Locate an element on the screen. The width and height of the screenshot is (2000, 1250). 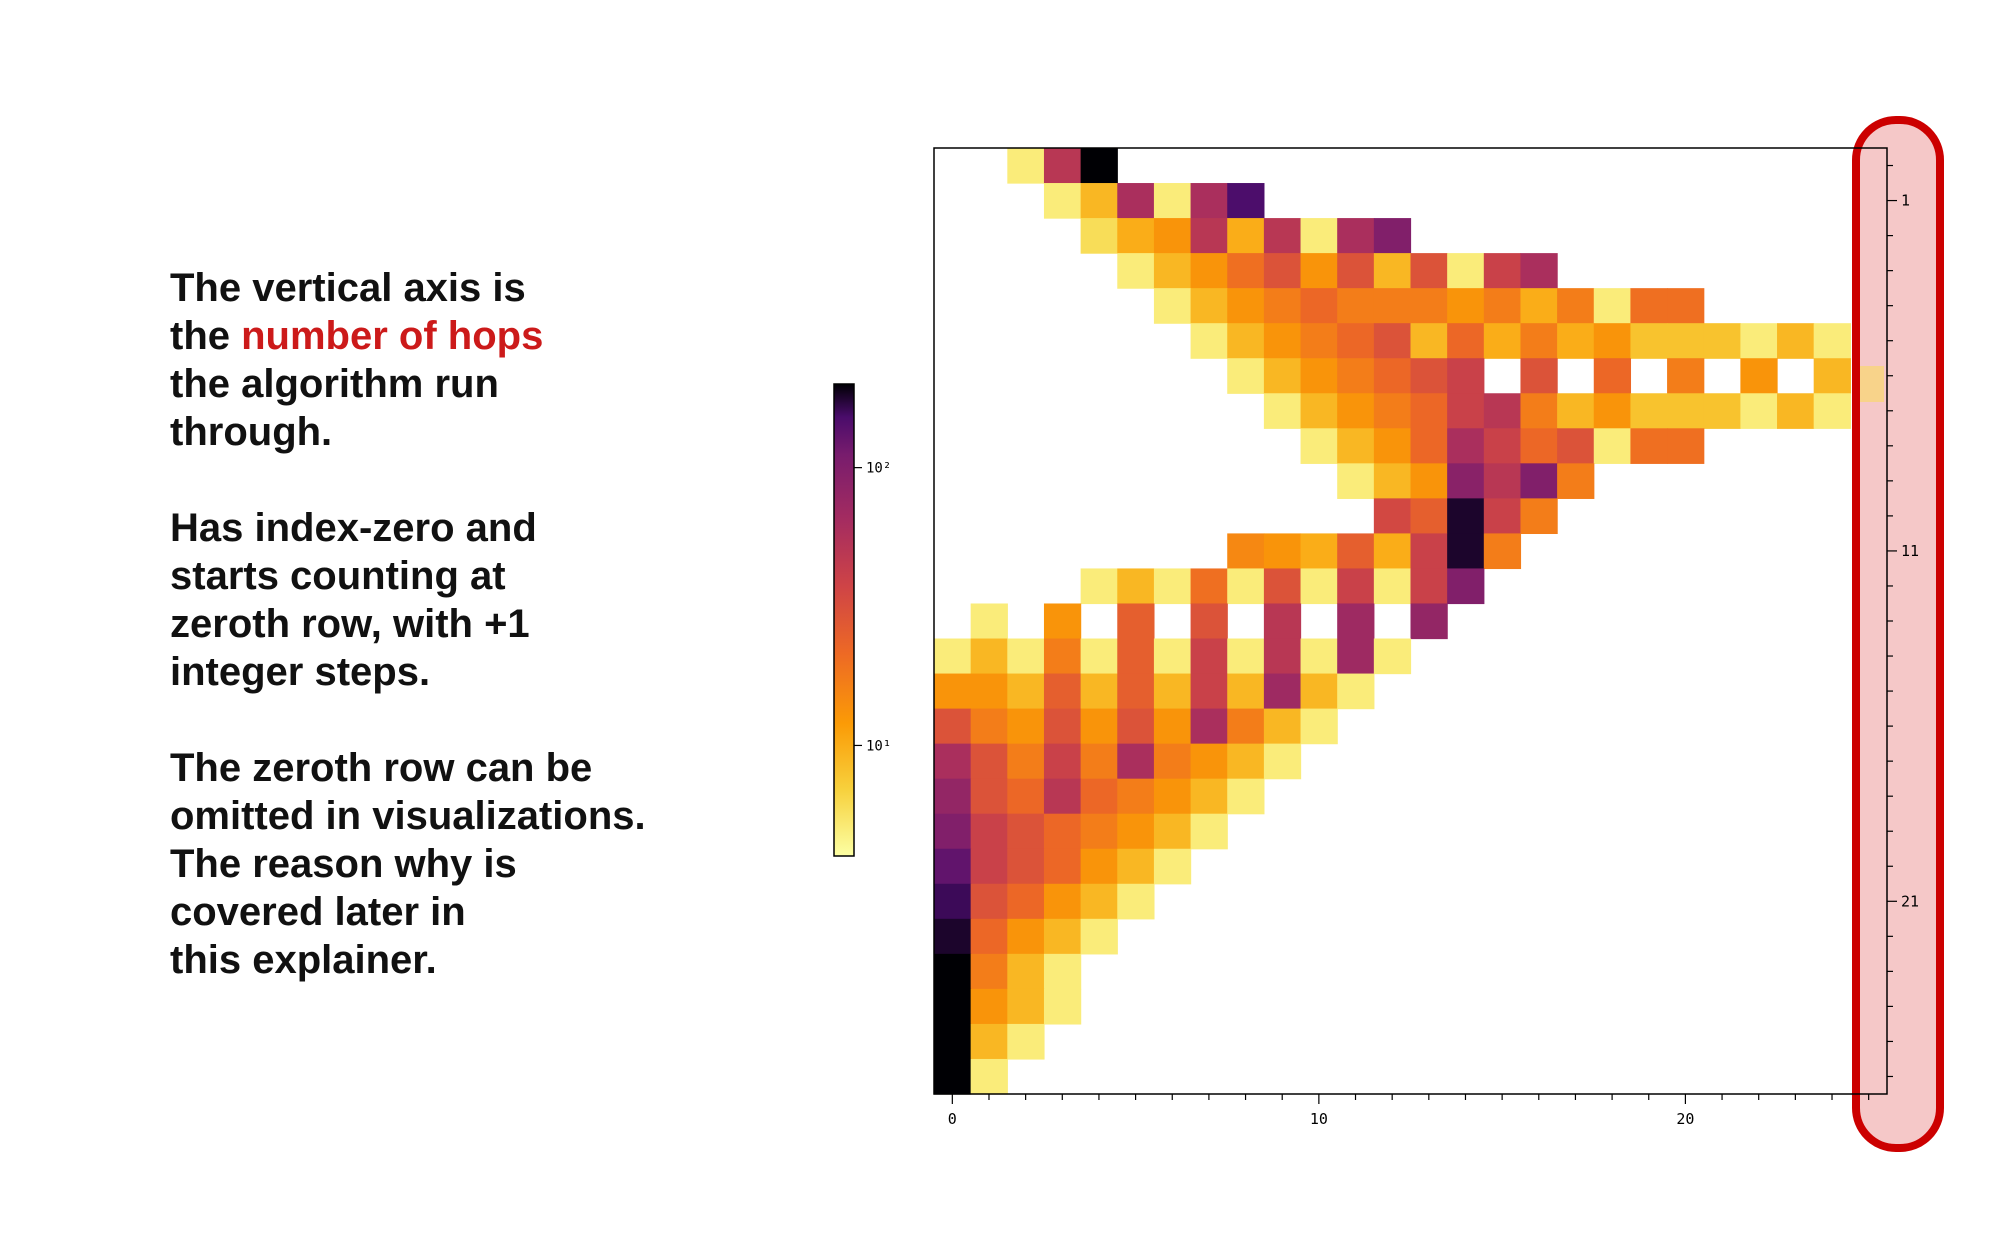
highlighted-row-marker is located at coordinates (1872, 384).